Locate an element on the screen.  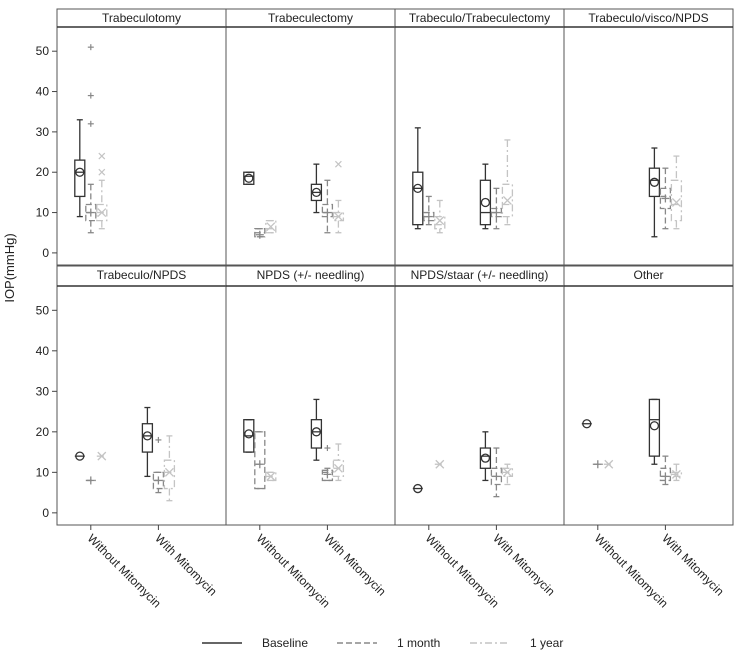
panel-title: Other is located at coordinates (648, 275).